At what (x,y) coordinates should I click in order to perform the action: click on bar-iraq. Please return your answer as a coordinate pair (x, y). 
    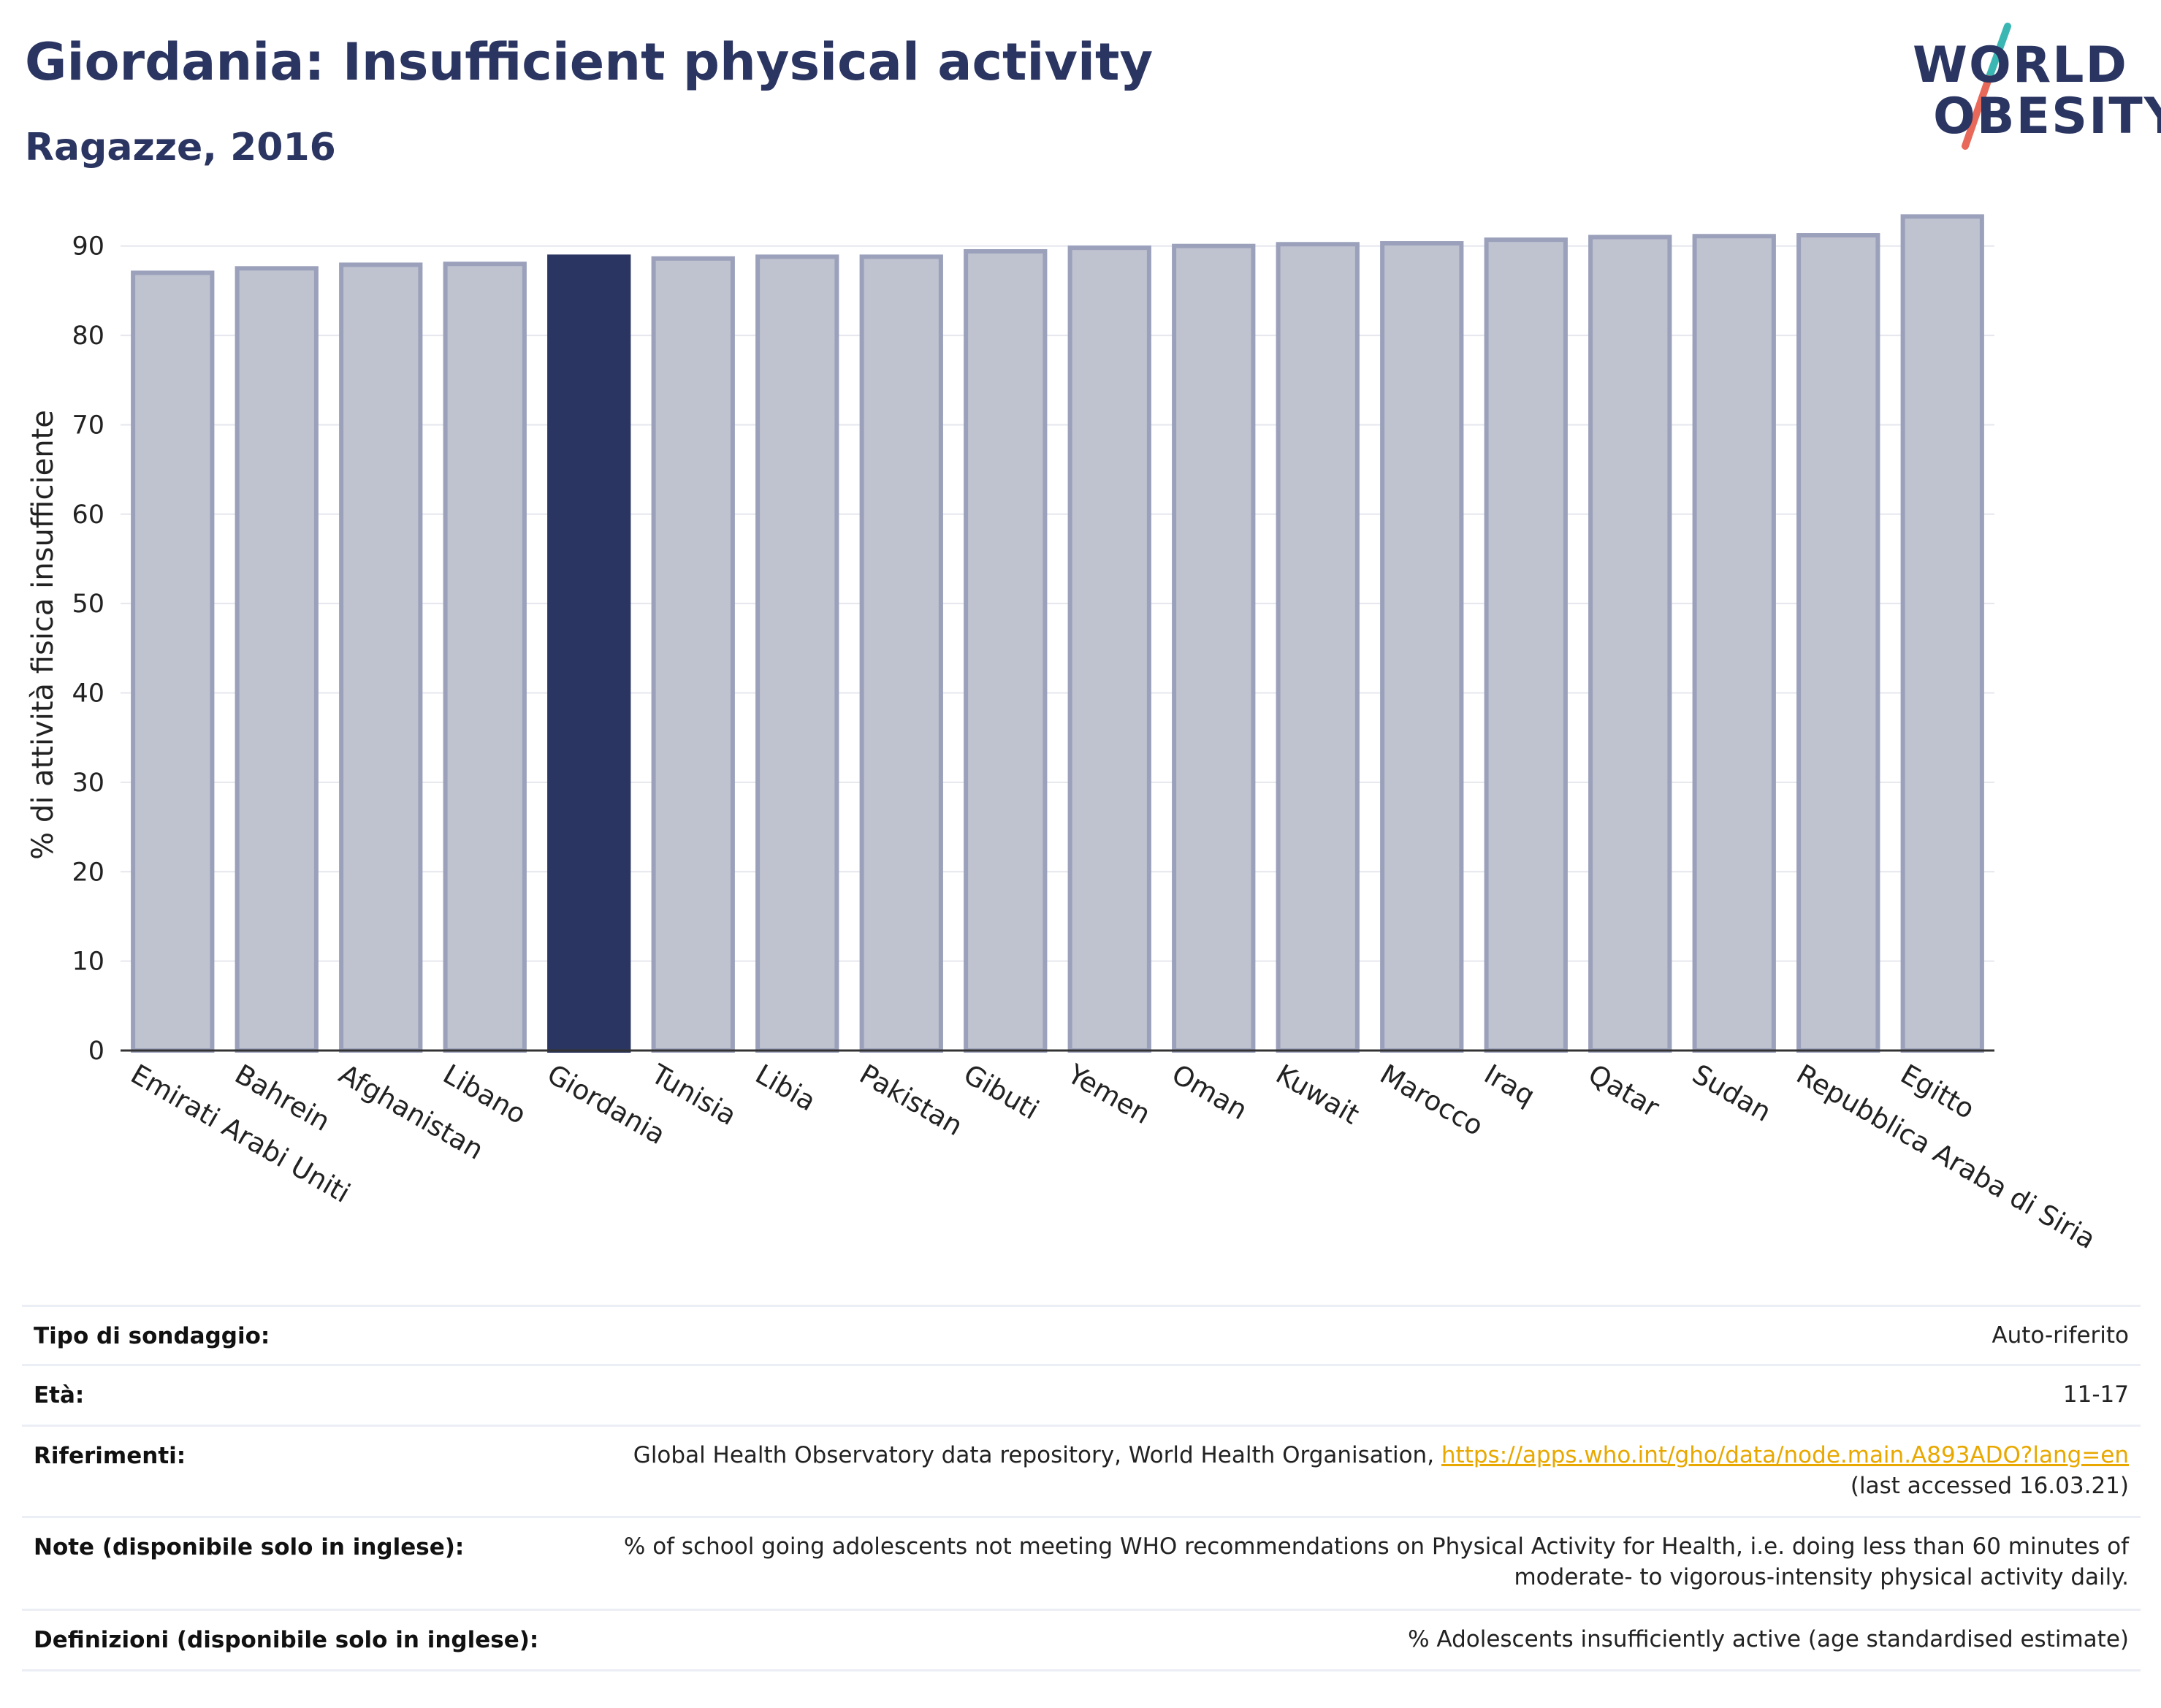
    Looking at the image, I should click on (1526, 645).